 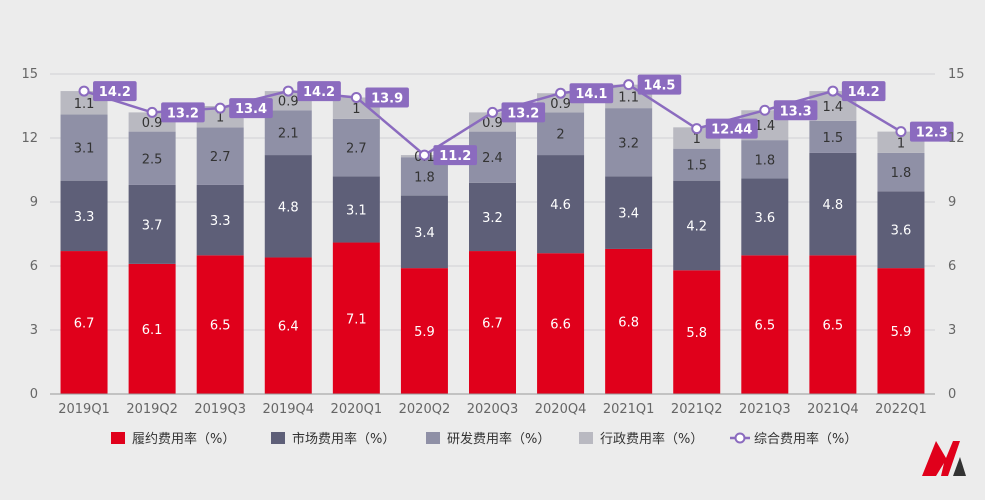 What do you see at coordinates (492, 158) in the screenshot?
I see `bar-data-label: 2.4` at bounding box center [492, 158].